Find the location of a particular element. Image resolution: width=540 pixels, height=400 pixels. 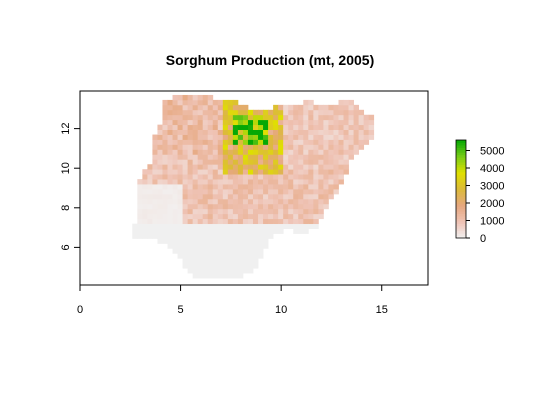

chart-title: Sorghum Production (mt, 2005) is located at coordinates (270, 60).